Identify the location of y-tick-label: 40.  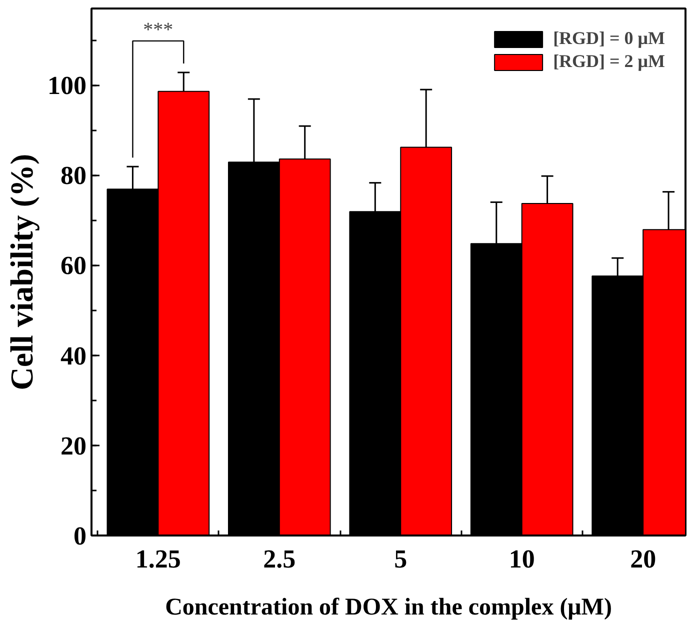
(73, 355).